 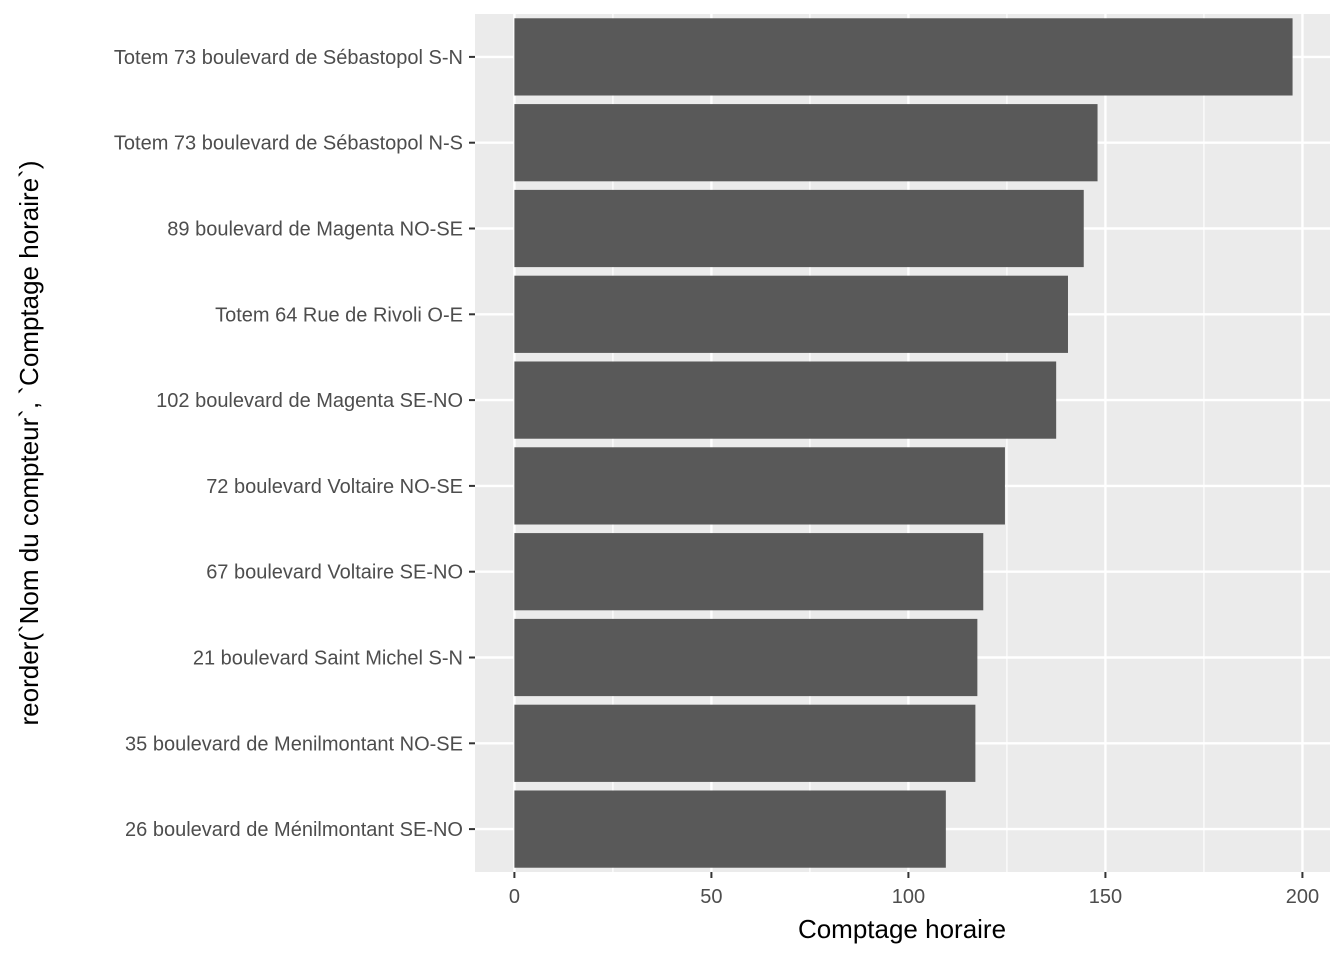 I want to click on x-tick-label: 150, so click(x=1105, y=897).